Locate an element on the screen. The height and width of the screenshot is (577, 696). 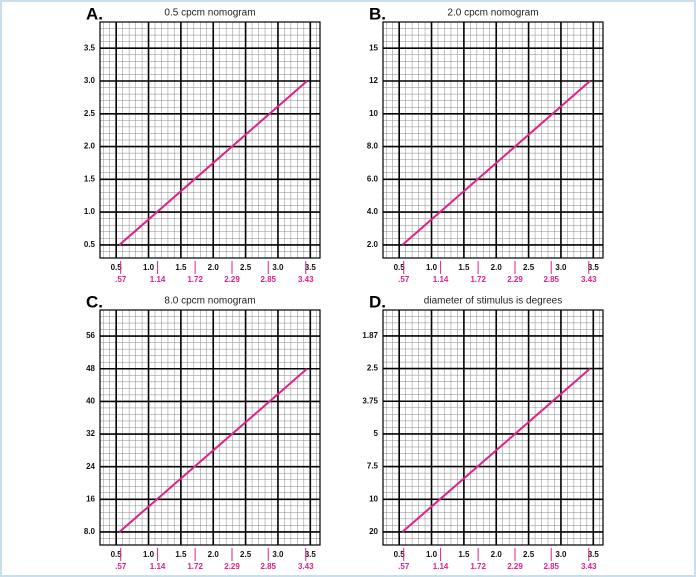
panel-label: A. is located at coordinates (94, 13).